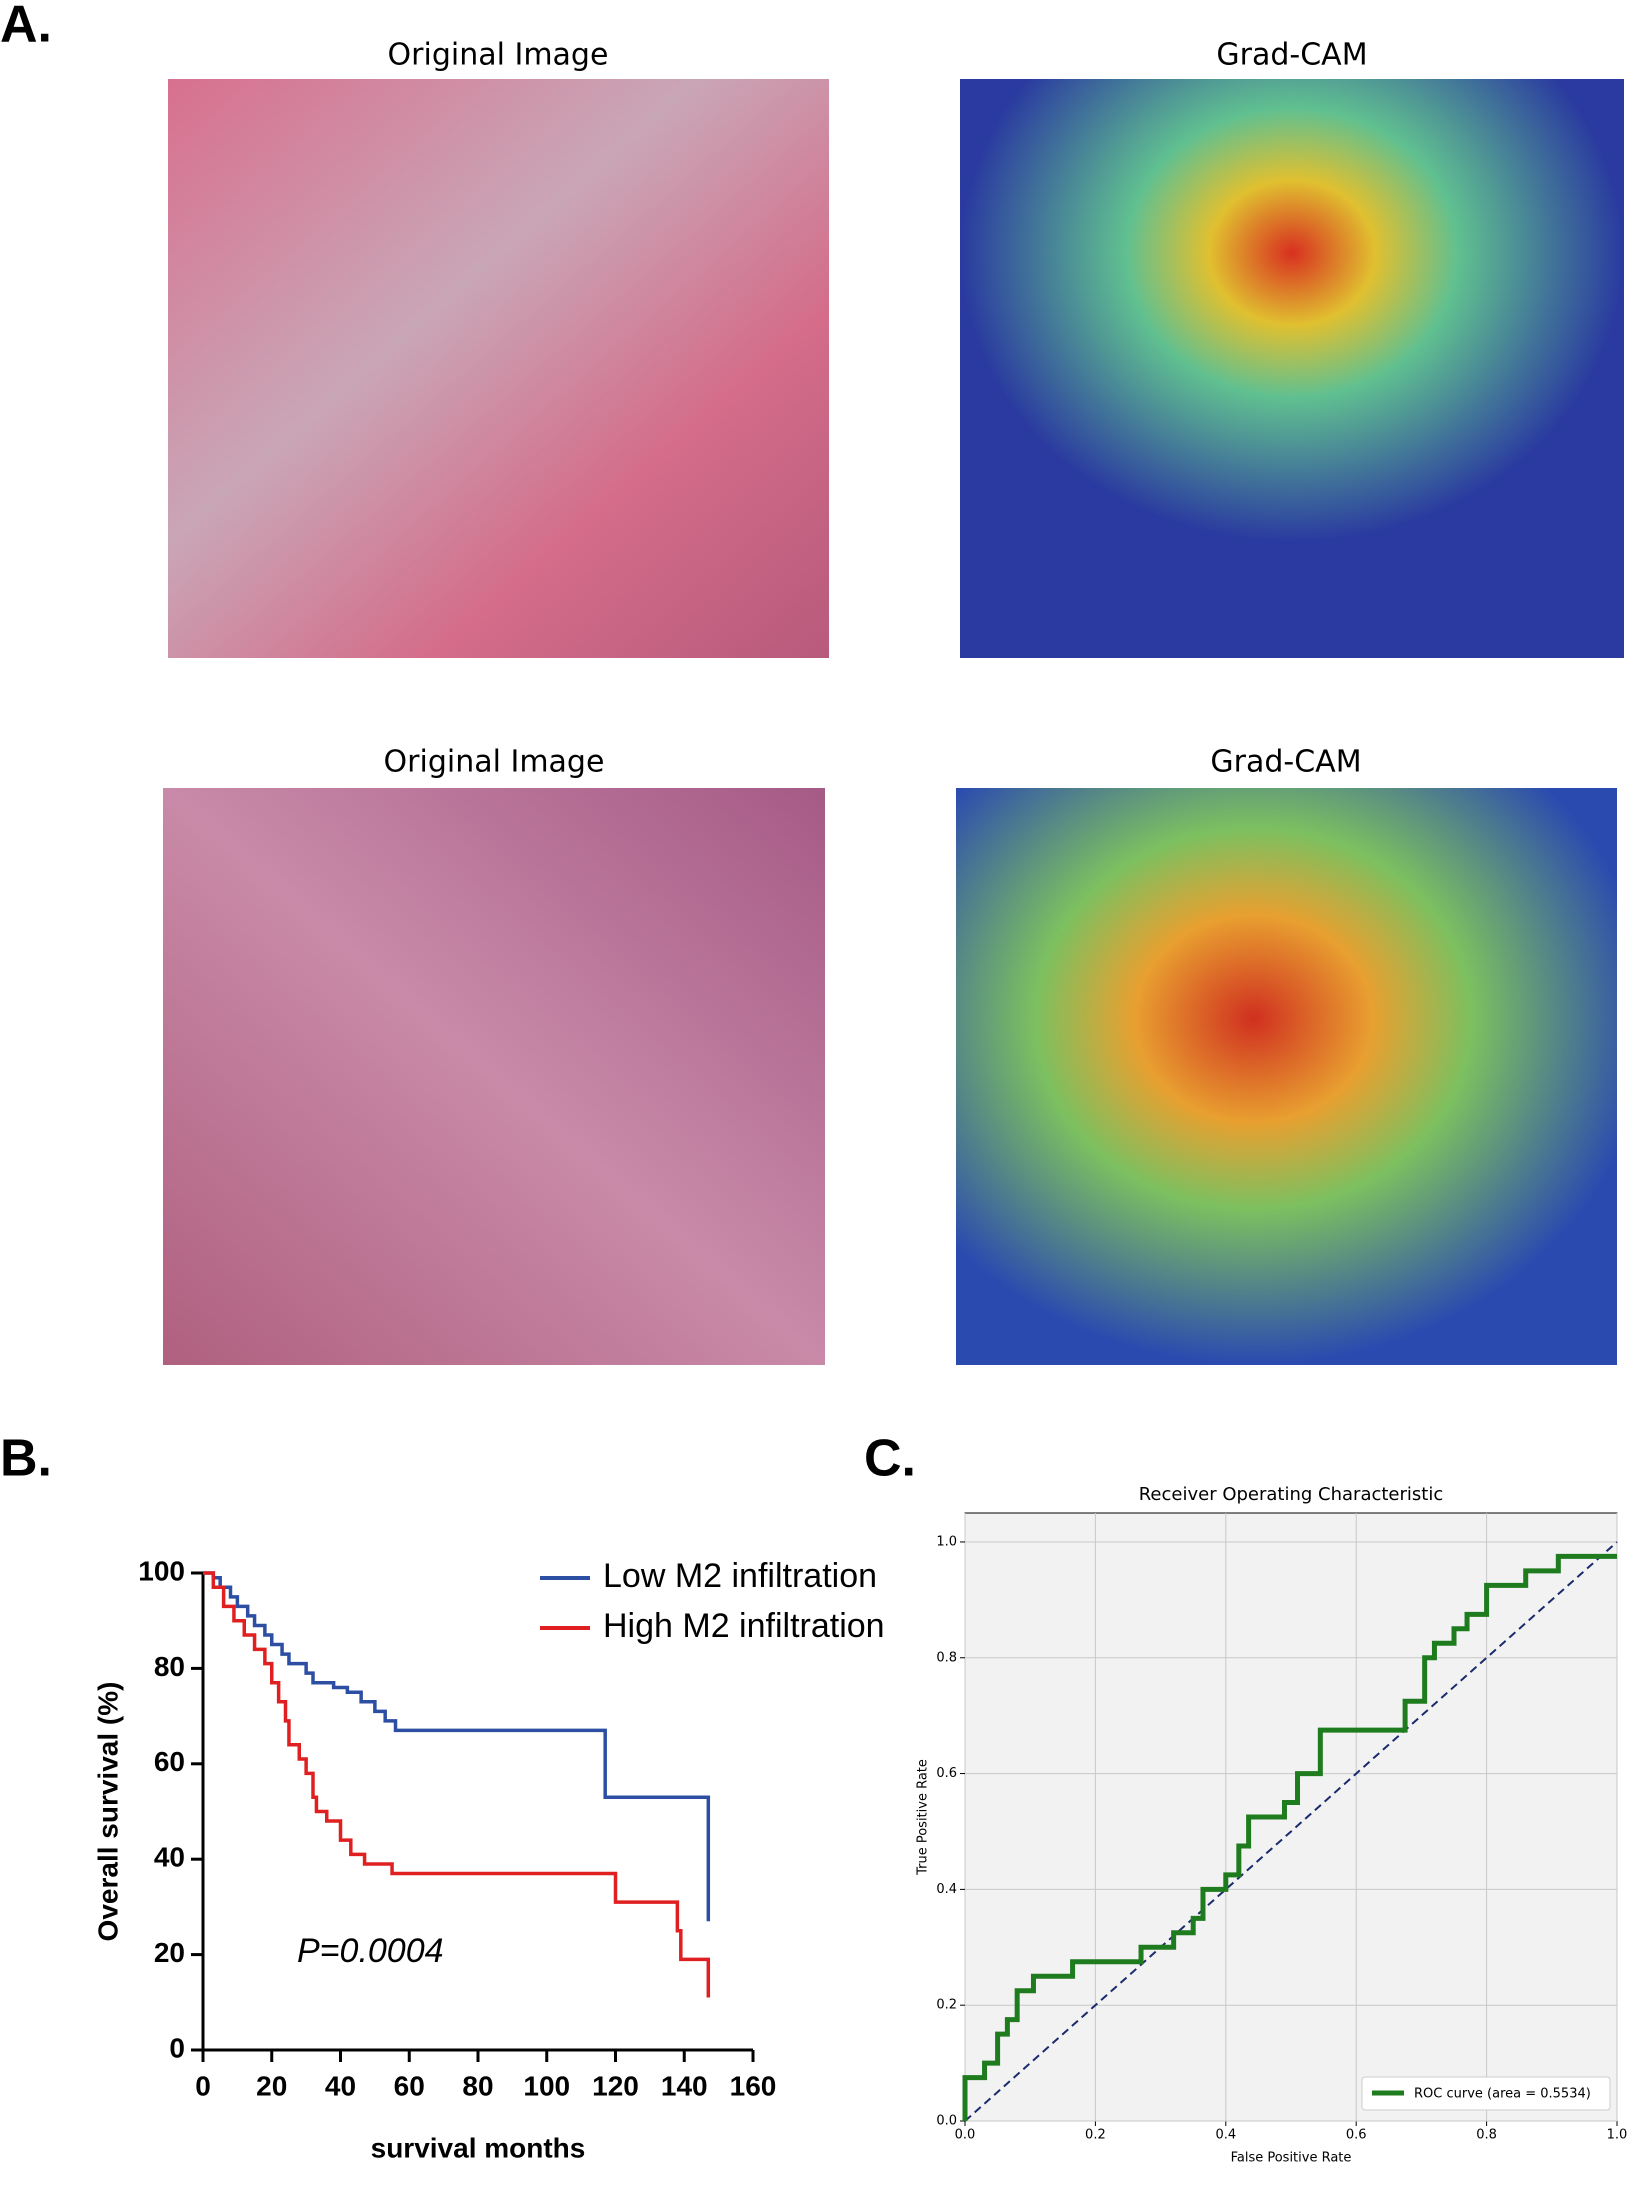 The image size is (1642, 2185). What do you see at coordinates (26, 1459) in the screenshot?
I see `panel-label: B.` at bounding box center [26, 1459].